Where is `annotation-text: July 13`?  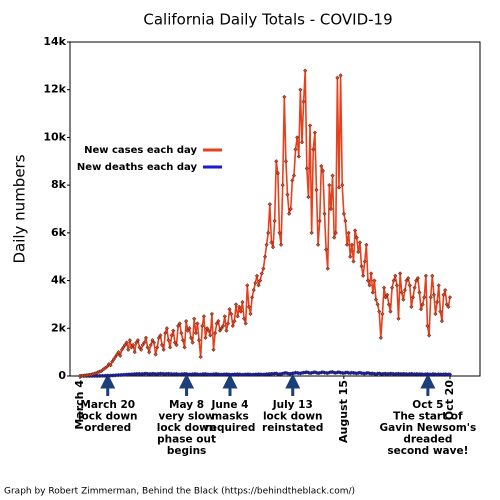 annotation-text: July 13 is located at coordinates (292, 405).